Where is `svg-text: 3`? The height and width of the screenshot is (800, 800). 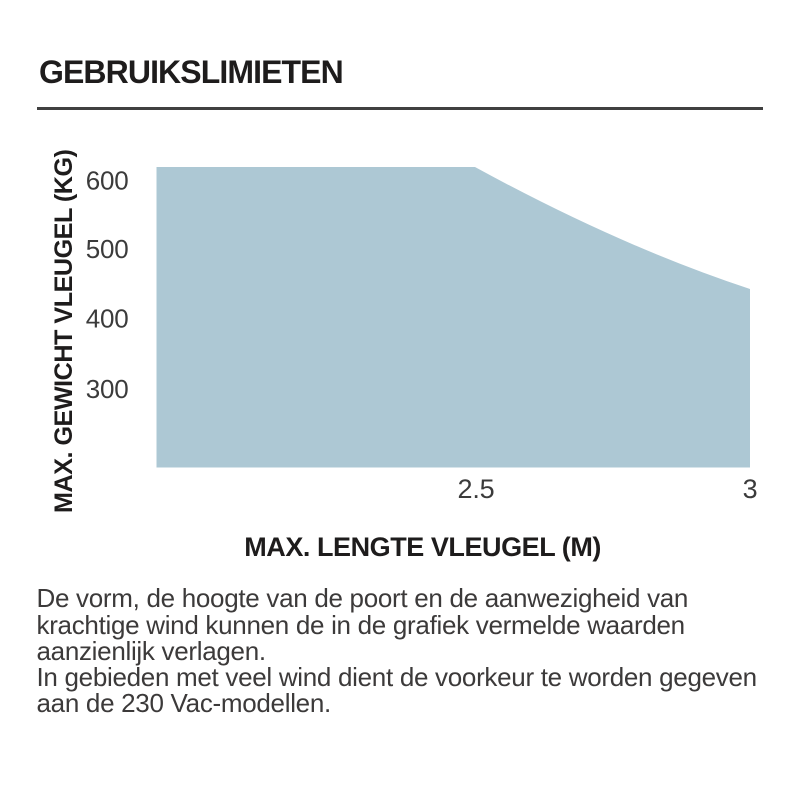 svg-text: 3 is located at coordinates (750, 489).